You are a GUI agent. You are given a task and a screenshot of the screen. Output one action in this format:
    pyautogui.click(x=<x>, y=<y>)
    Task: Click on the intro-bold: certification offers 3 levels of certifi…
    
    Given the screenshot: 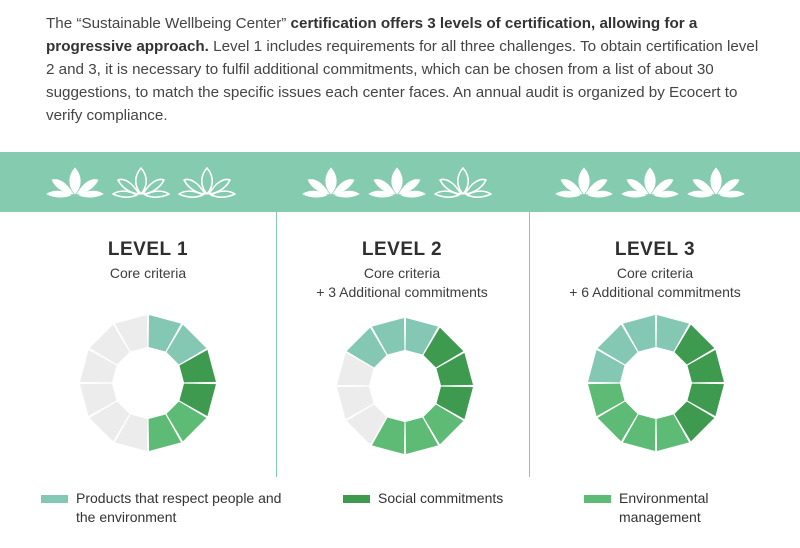 What is the action you would take?
    pyautogui.click(x=372, y=35)
    